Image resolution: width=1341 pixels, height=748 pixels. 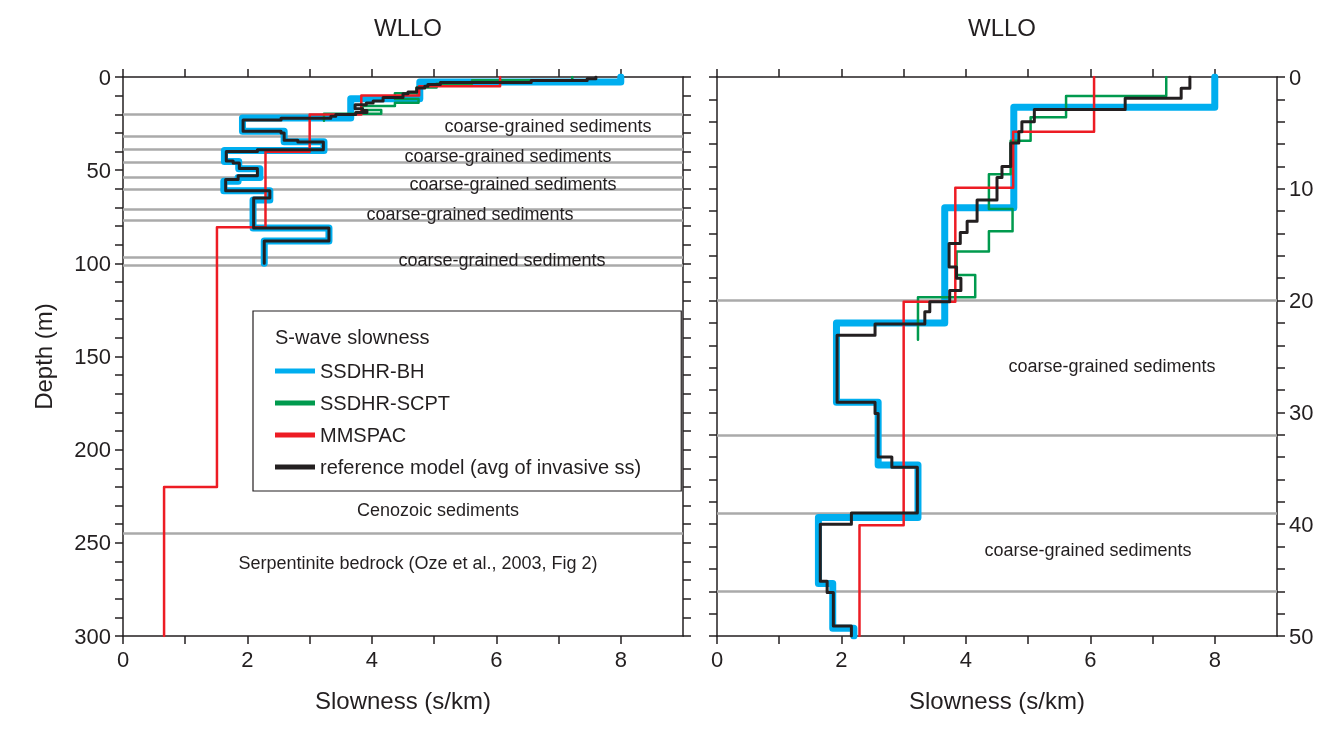 What do you see at coordinates (1301, 412) in the screenshot?
I see `y-tick-label: 30` at bounding box center [1301, 412].